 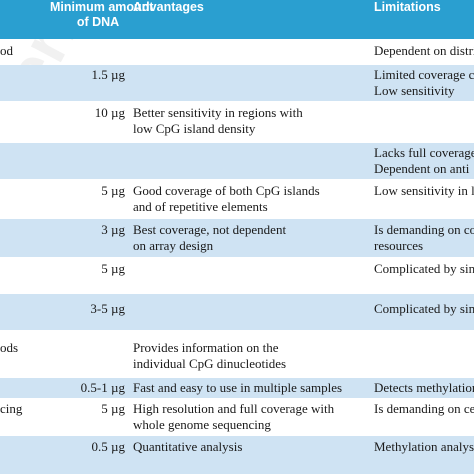 What do you see at coordinates (168, 7) in the screenshot?
I see `header-advantages: Advantages` at bounding box center [168, 7].